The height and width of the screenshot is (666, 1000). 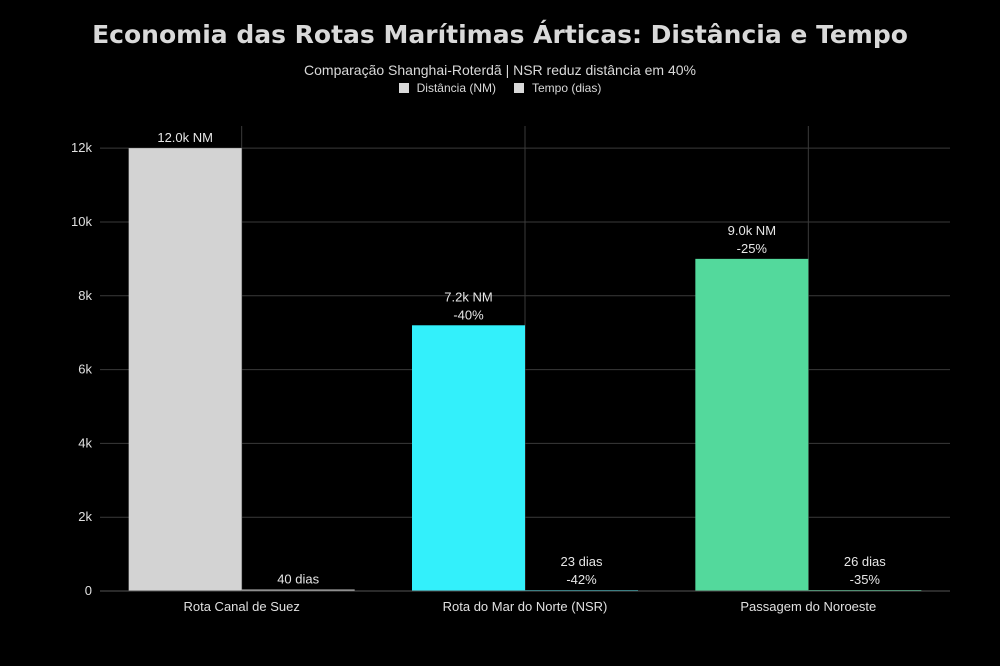 What do you see at coordinates (85, 516) in the screenshot?
I see `y-tick-label: 2k` at bounding box center [85, 516].